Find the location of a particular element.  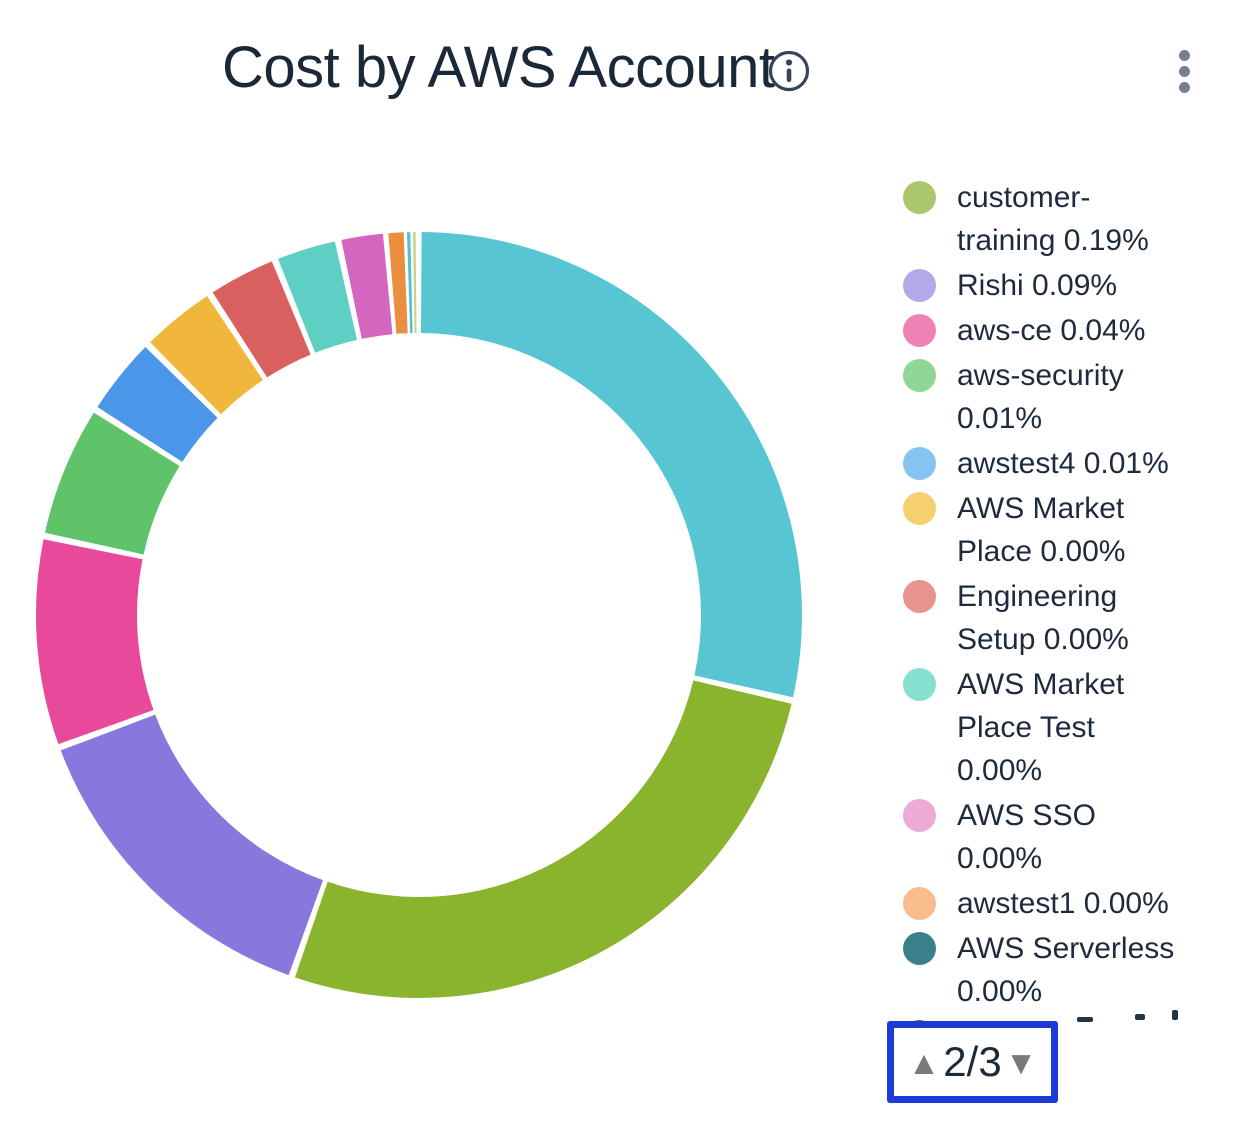

legend-item: customer- training 0.19% is located at coordinates (1068, 219).